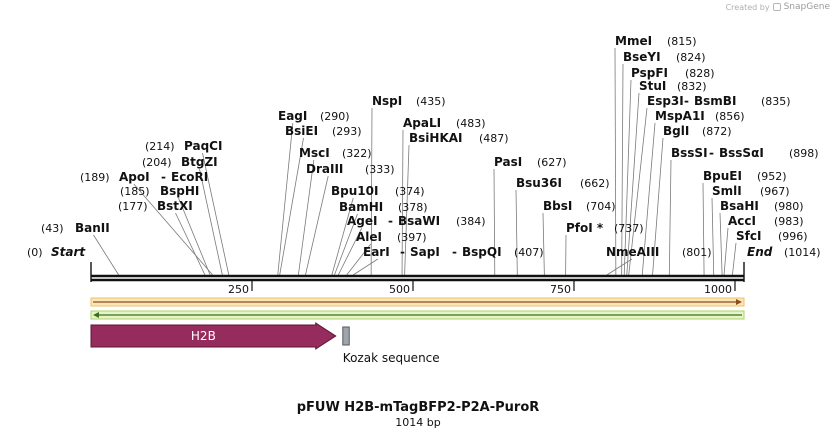 This screenshot has height=439, width=836. What do you see at coordinates (601, 206) in the screenshot?
I see `site-bbsi-position: (704)` at bounding box center [601, 206].